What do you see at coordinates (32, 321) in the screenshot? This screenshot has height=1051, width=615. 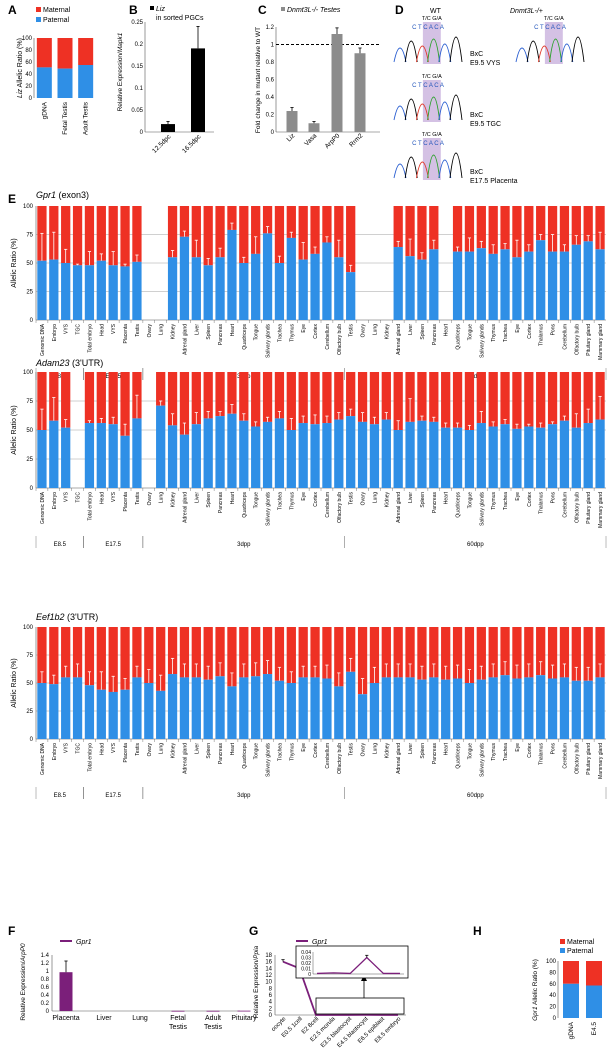 I see `panel-e-ytick: 0` at bounding box center [32, 321].